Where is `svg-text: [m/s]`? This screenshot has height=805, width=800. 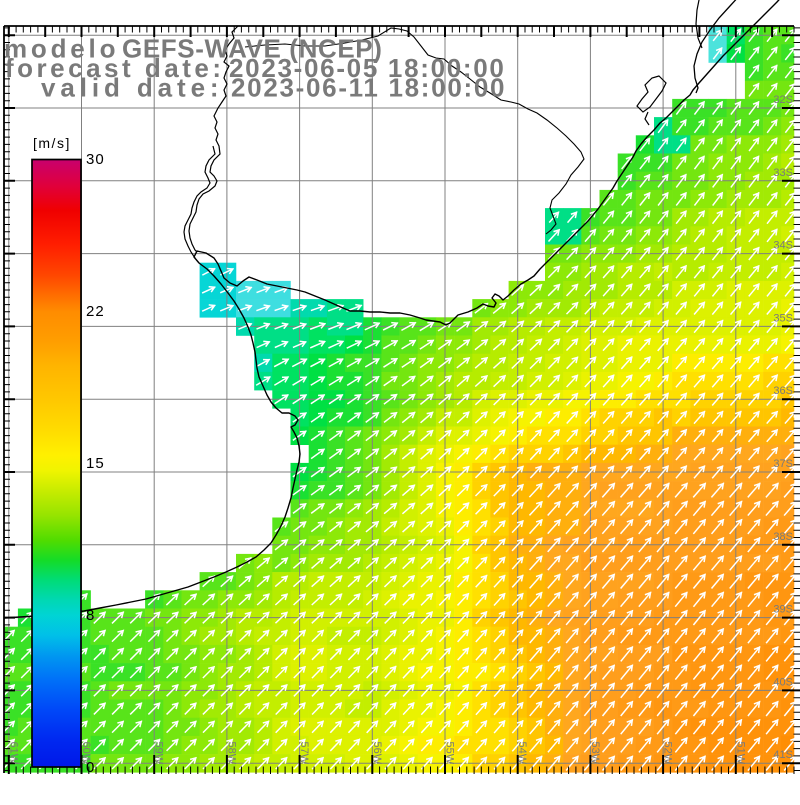
svg-text: [m/s] is located at coordinates (52, 143).